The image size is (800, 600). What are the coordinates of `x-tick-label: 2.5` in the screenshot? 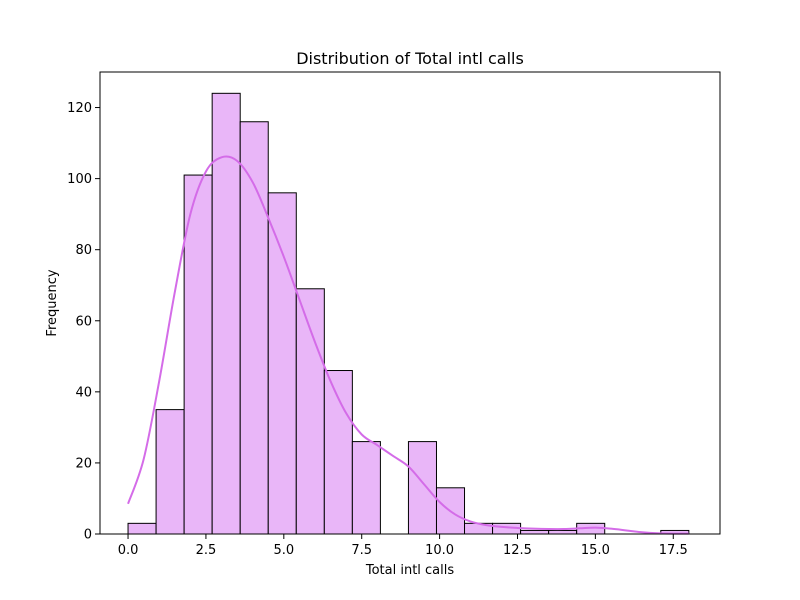 It's located at (206, 550).